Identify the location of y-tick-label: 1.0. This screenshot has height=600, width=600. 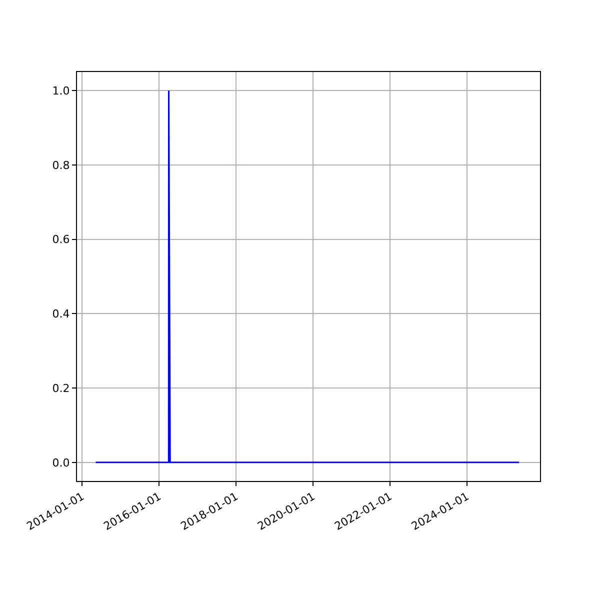
(61, 91).